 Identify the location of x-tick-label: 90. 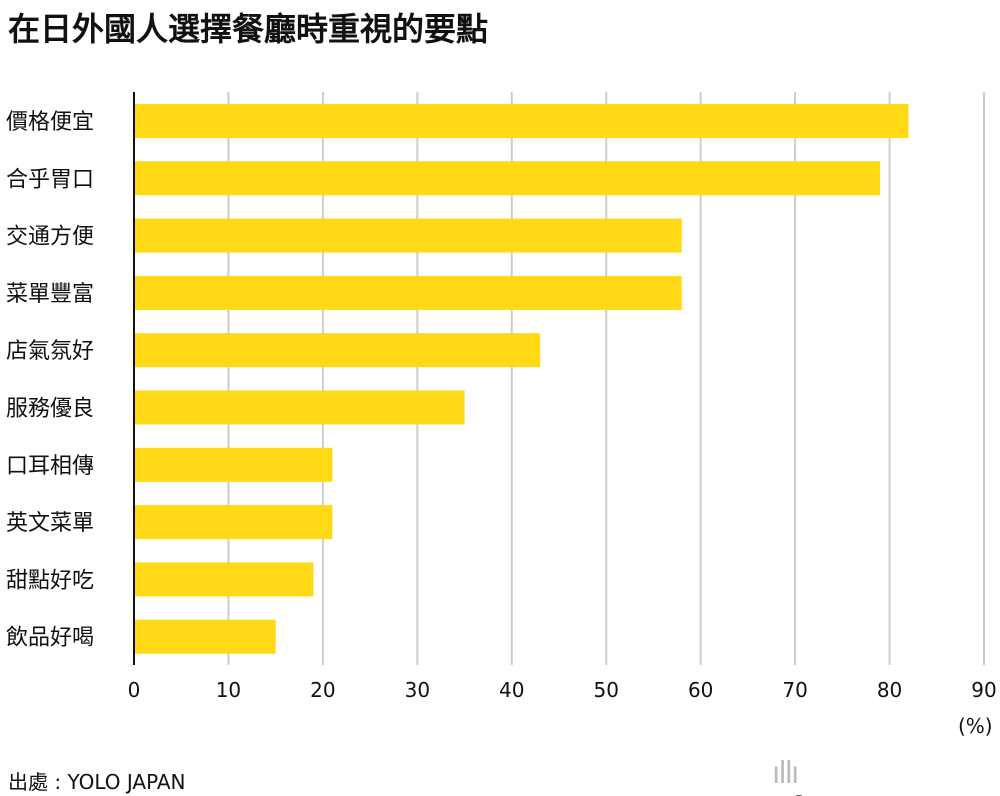
(983, 690).